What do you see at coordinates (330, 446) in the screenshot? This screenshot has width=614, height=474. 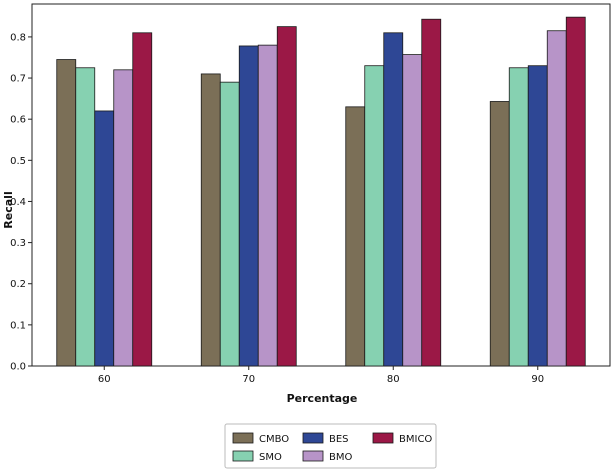 I see `legend: CMBO BES BMICO SMO BMO` at bounding box center [330, 446].